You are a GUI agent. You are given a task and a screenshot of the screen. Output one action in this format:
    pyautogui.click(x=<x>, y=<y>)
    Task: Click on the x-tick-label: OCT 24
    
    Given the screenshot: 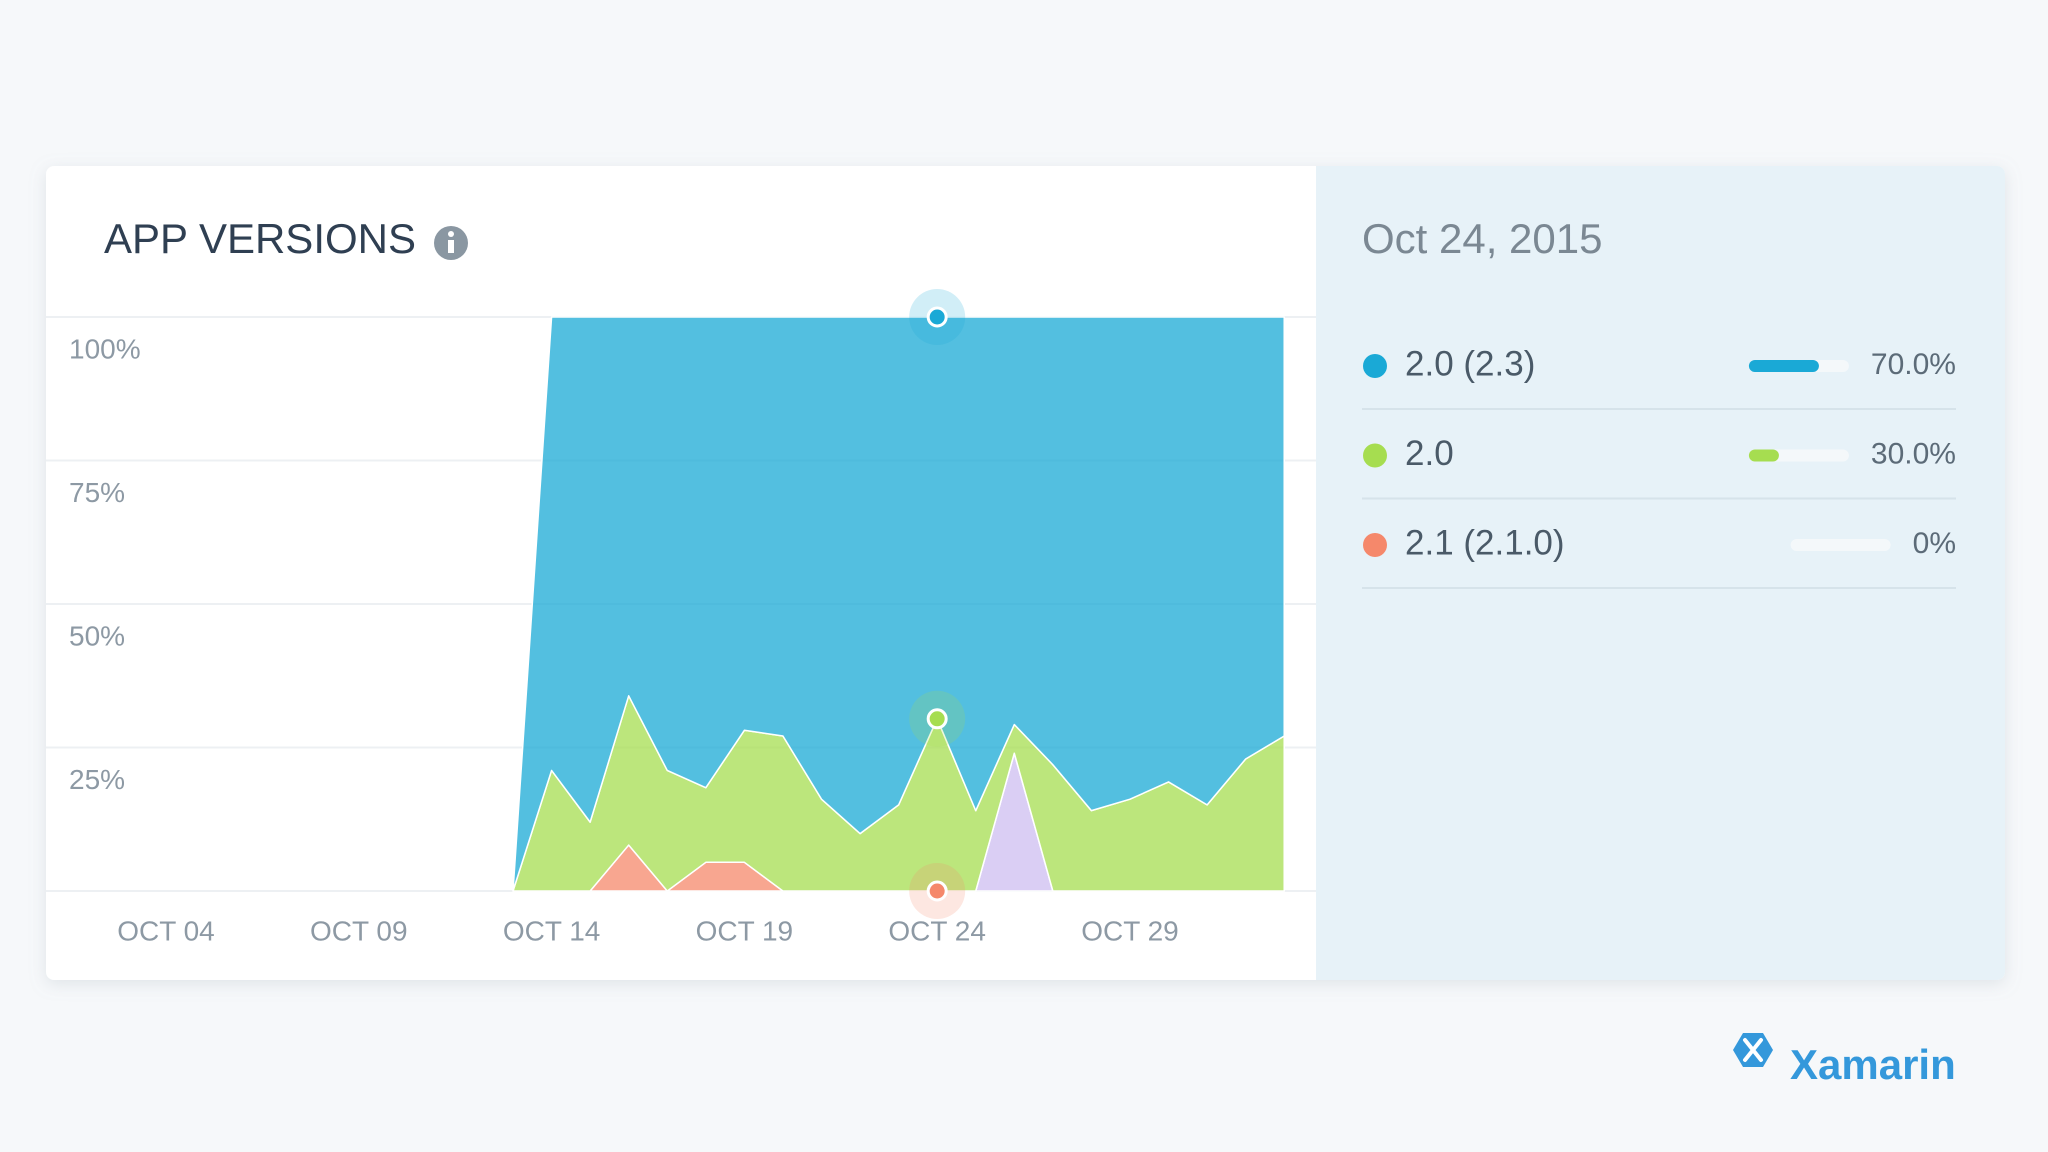 What is the action you would take?
    pyautogui.click(x=937, y=930)
    